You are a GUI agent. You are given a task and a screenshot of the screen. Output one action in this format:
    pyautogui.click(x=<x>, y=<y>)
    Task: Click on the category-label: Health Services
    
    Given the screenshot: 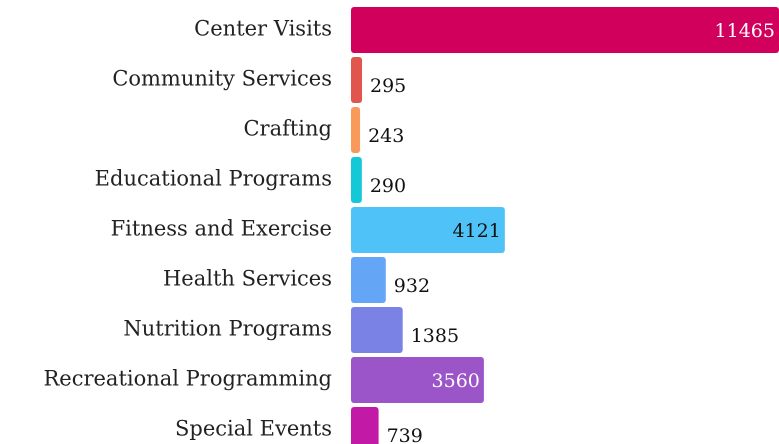 What is the action you would take?
    pyautogui.click(x=247, y=279)
    